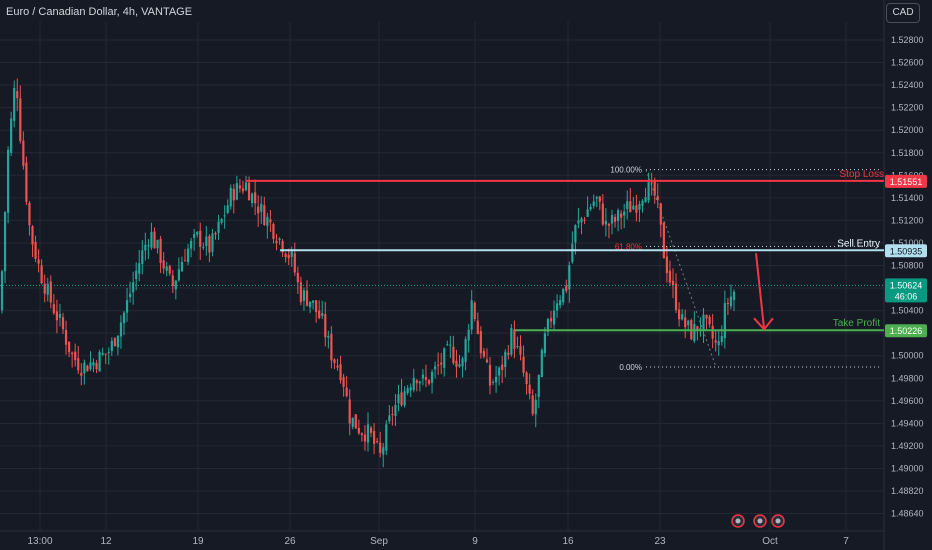 The image size is (932, 550). What do you see at coordinates (763, 324) in the screenshot?
I see `sell-arrow-head` at bounding box center [763, 324].